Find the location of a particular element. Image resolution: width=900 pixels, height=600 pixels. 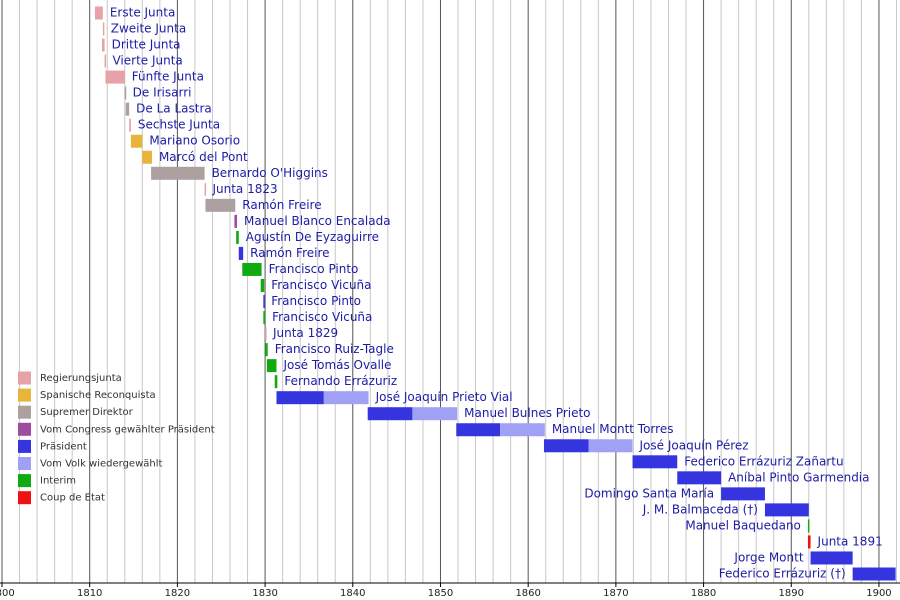

legend-label: Präsident is located at coordinates (63, 446).